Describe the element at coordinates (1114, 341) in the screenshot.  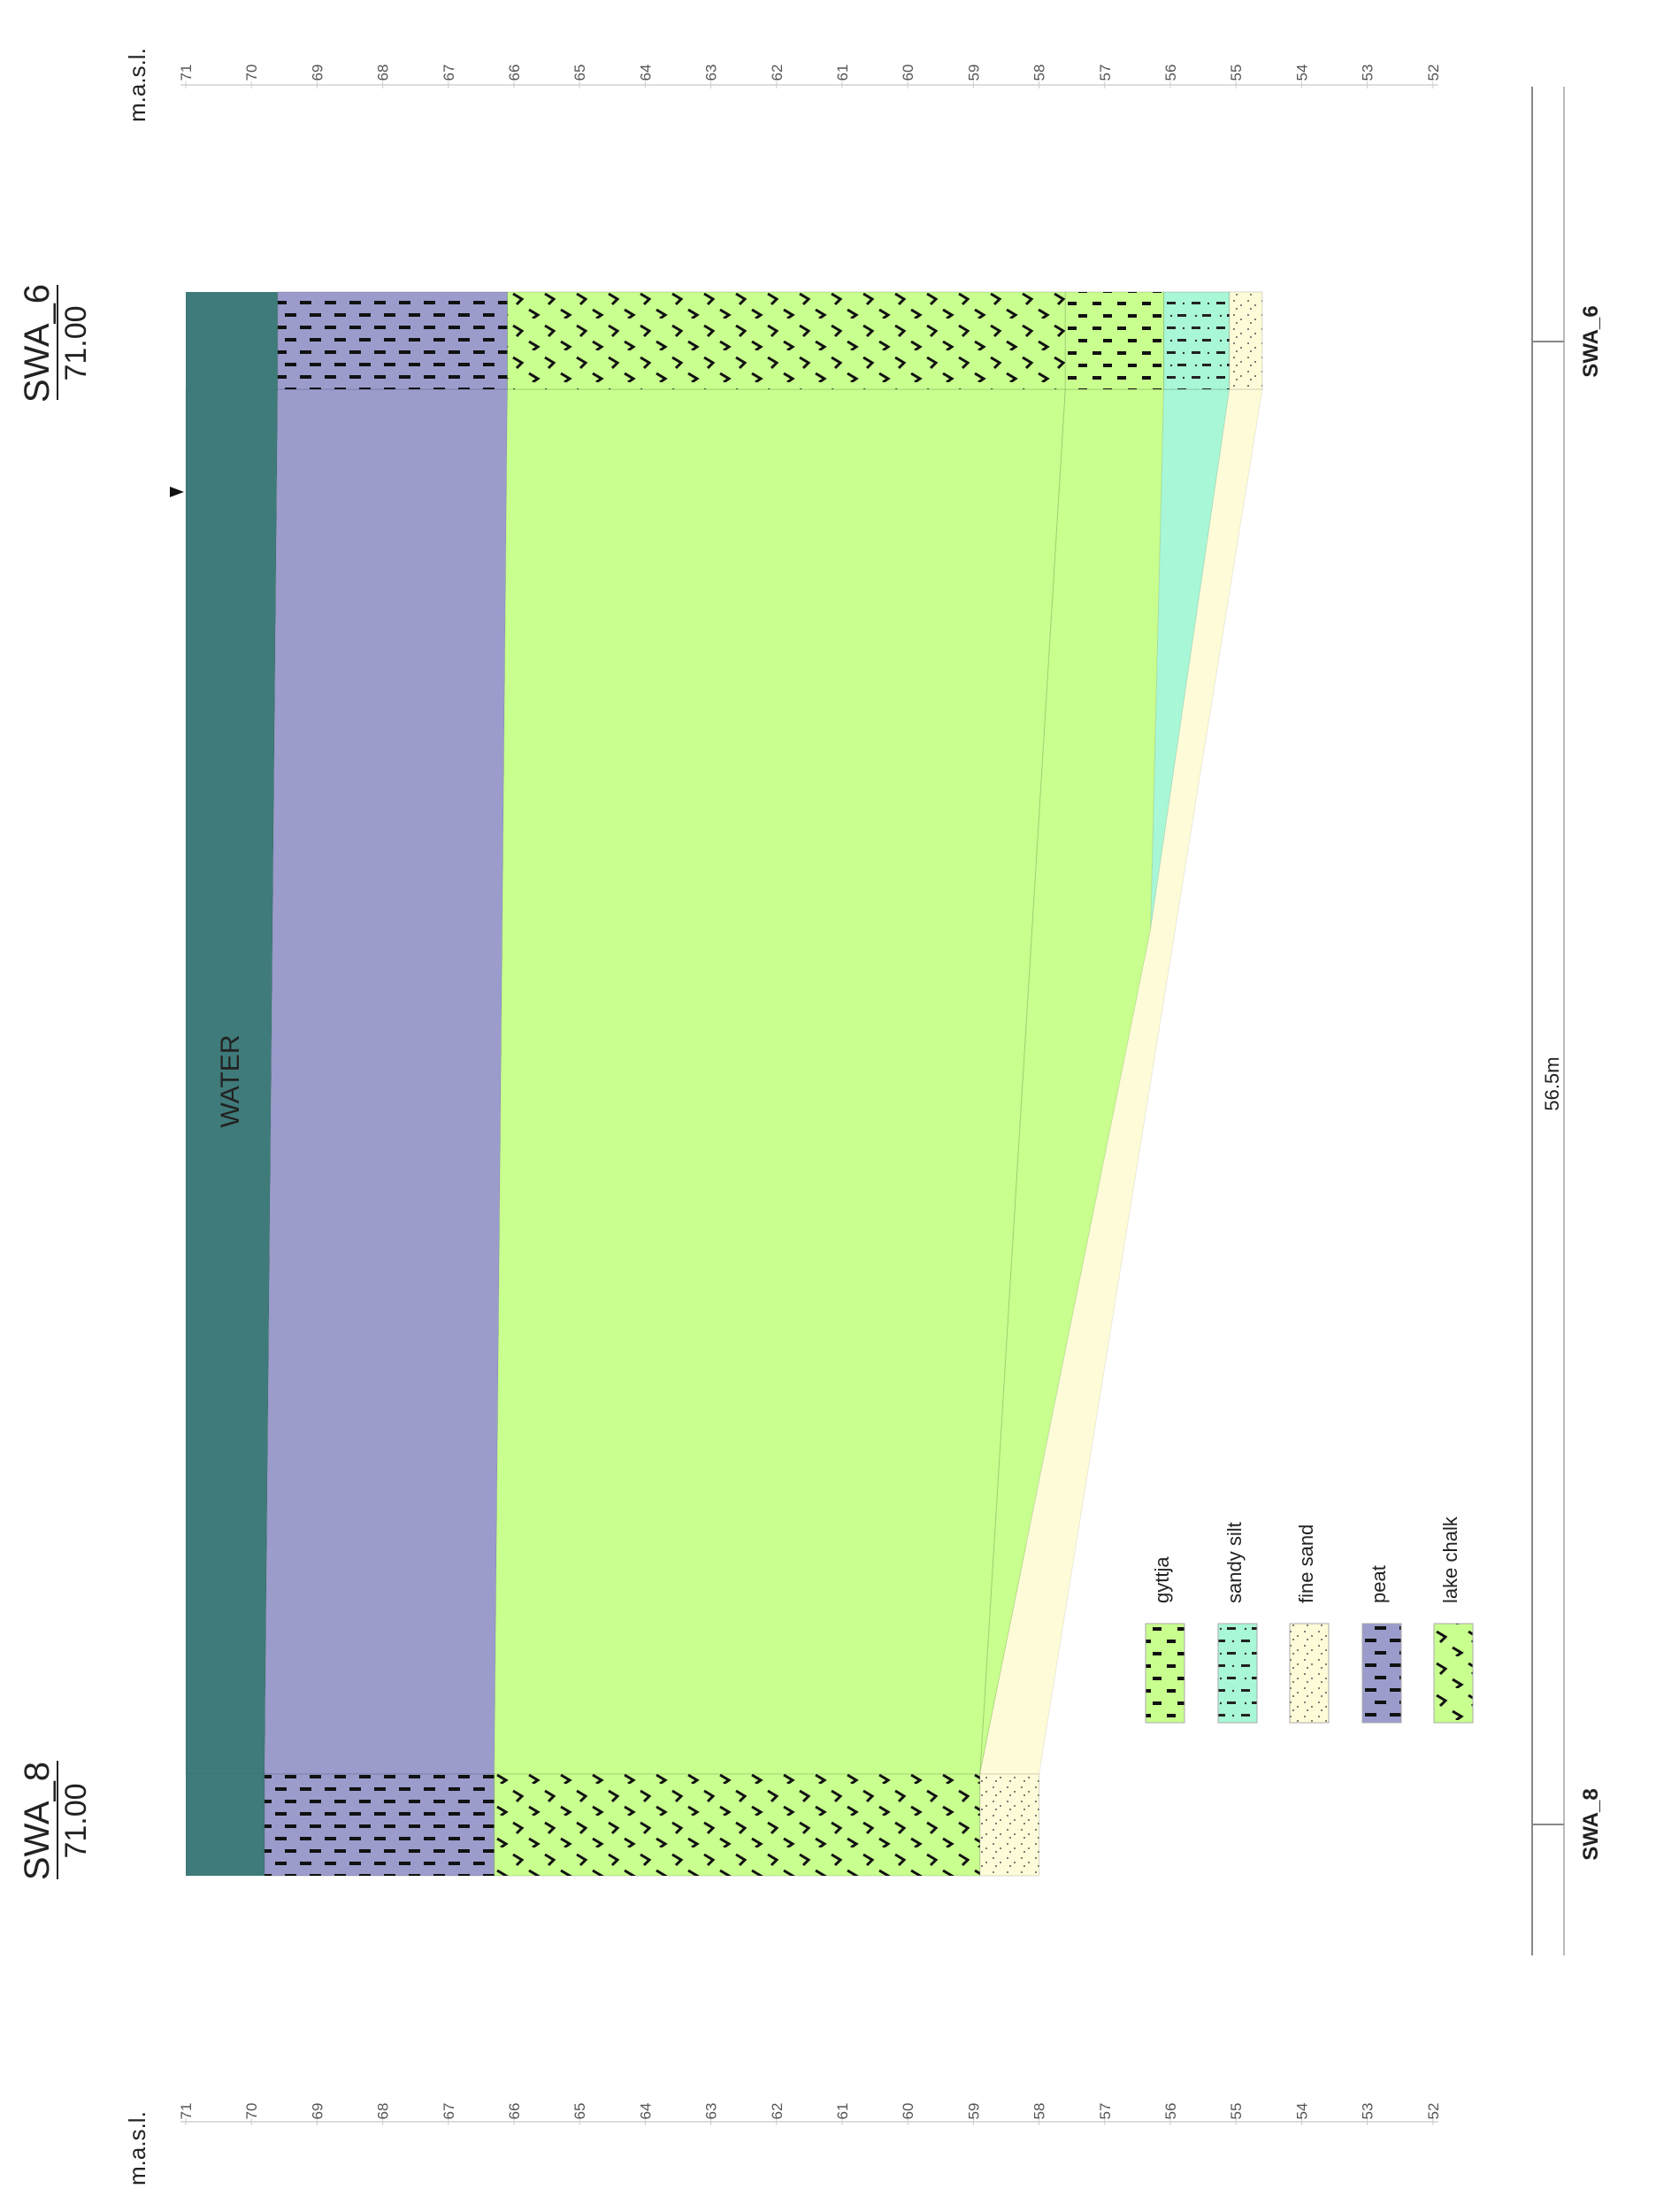
I see `swa6-gyttja` at that location.